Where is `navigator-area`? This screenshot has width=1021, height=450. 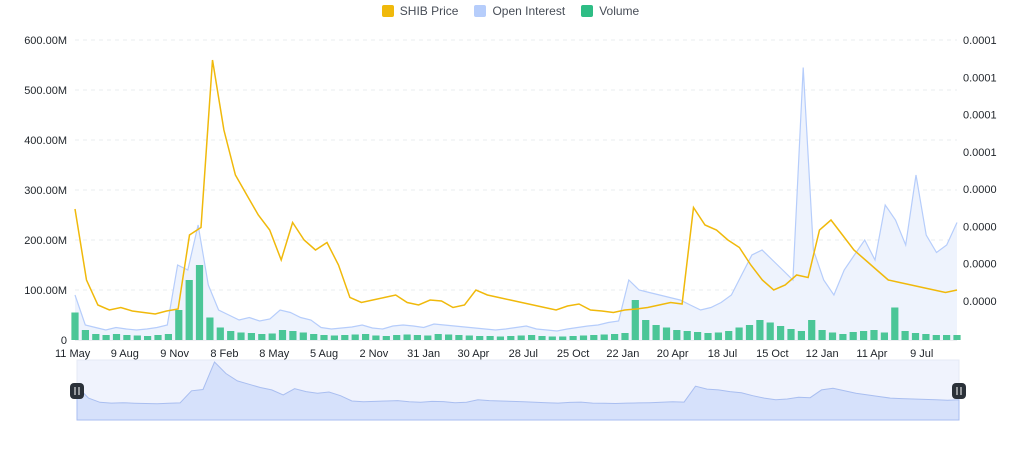
navigator-area is located at coordinates (518, 391).